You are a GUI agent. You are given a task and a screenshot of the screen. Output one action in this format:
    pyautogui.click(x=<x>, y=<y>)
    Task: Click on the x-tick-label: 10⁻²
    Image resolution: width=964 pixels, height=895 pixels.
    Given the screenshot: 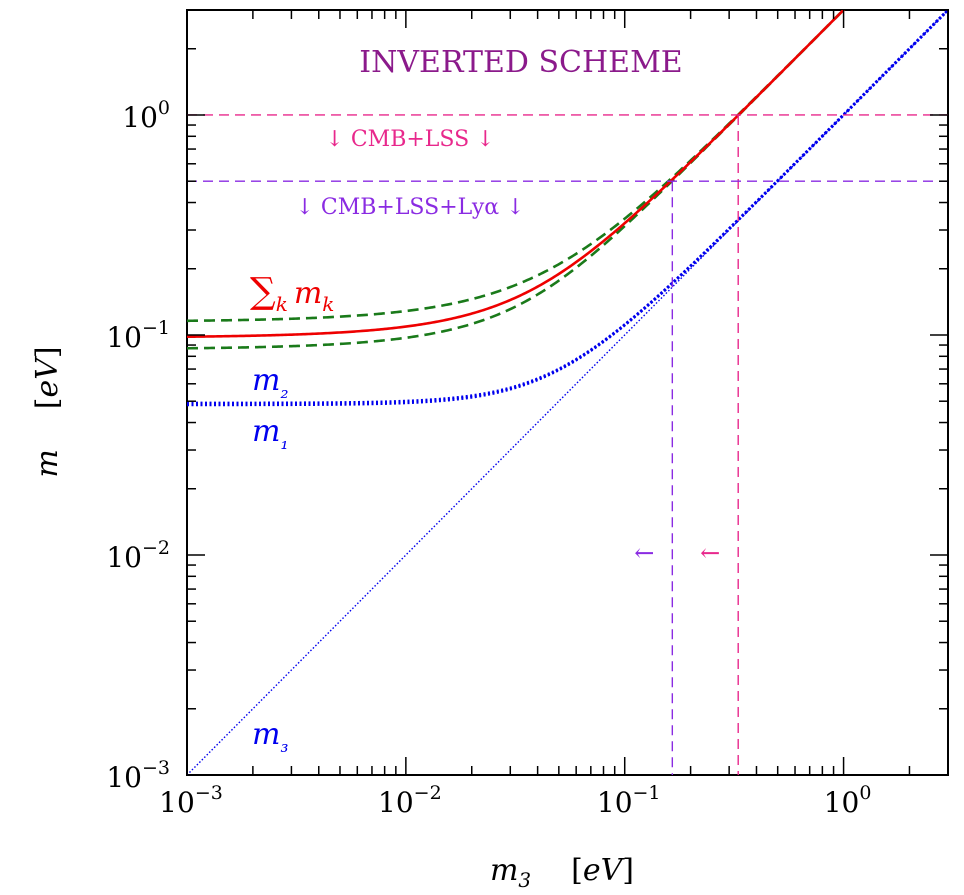 What is the action you would take?
    pyautogui.click(x=410, y=800)
    